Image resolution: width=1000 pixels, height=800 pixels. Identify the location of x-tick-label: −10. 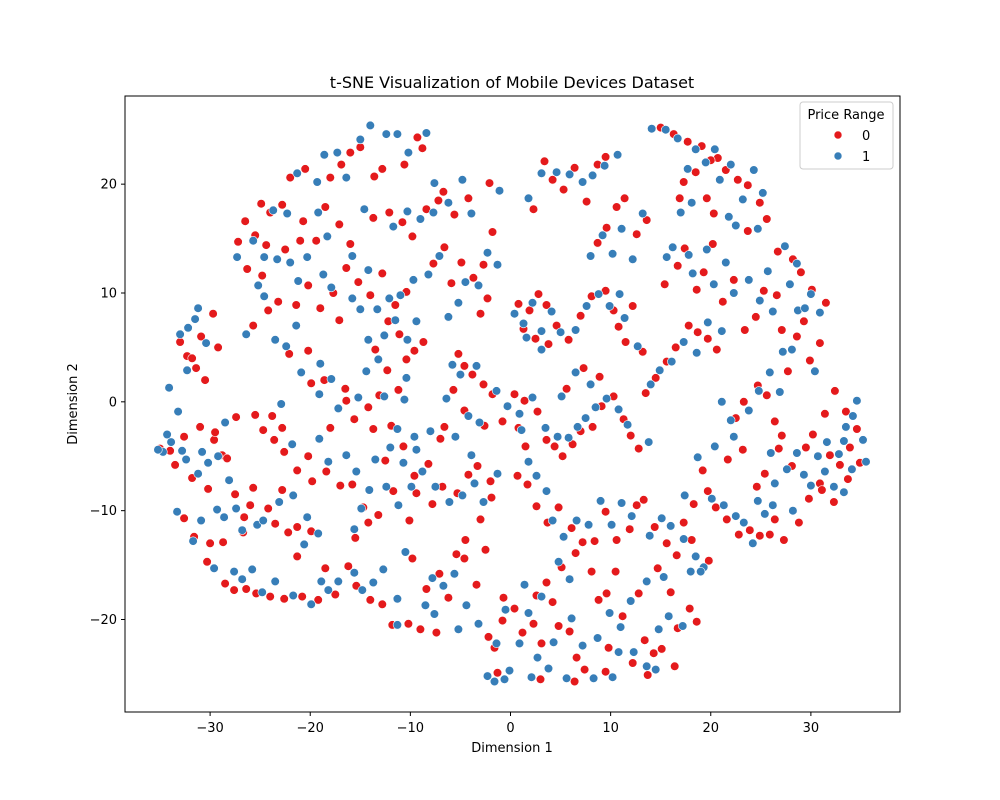
(410, 728).